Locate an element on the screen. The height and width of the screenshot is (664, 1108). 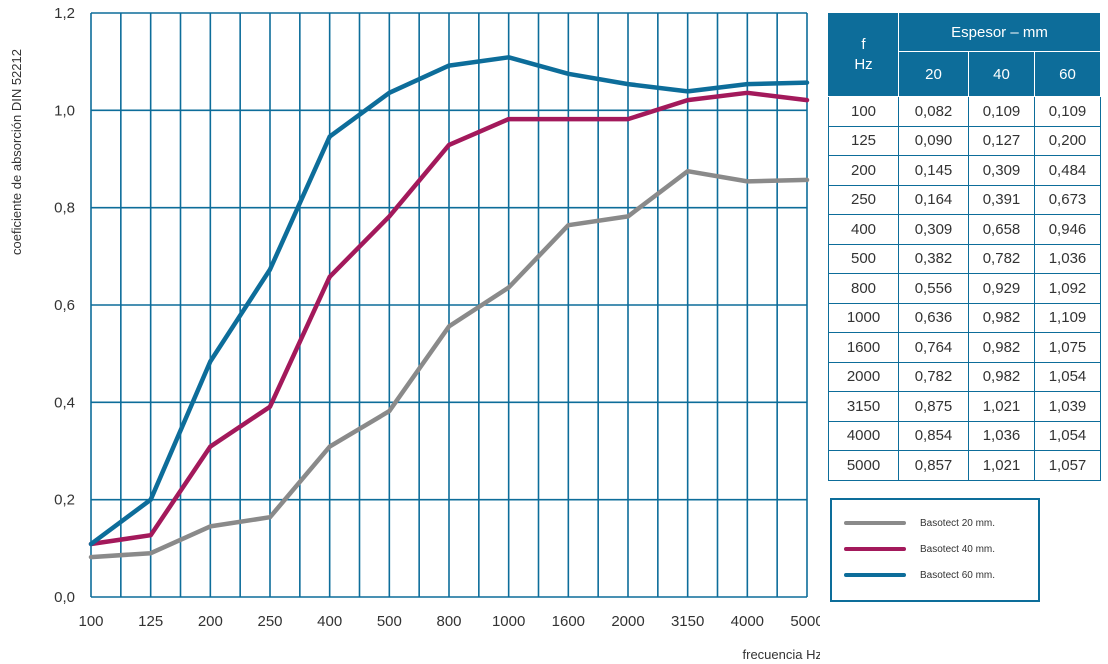
x-tick-label: 400 is located at coordinates (329, 621).